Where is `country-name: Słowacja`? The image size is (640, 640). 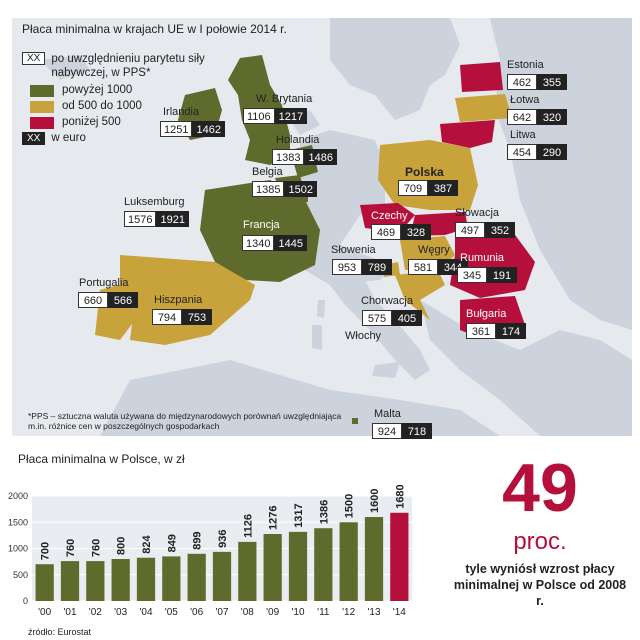
country-name: Słowacja is located at coordinates (477, 213).